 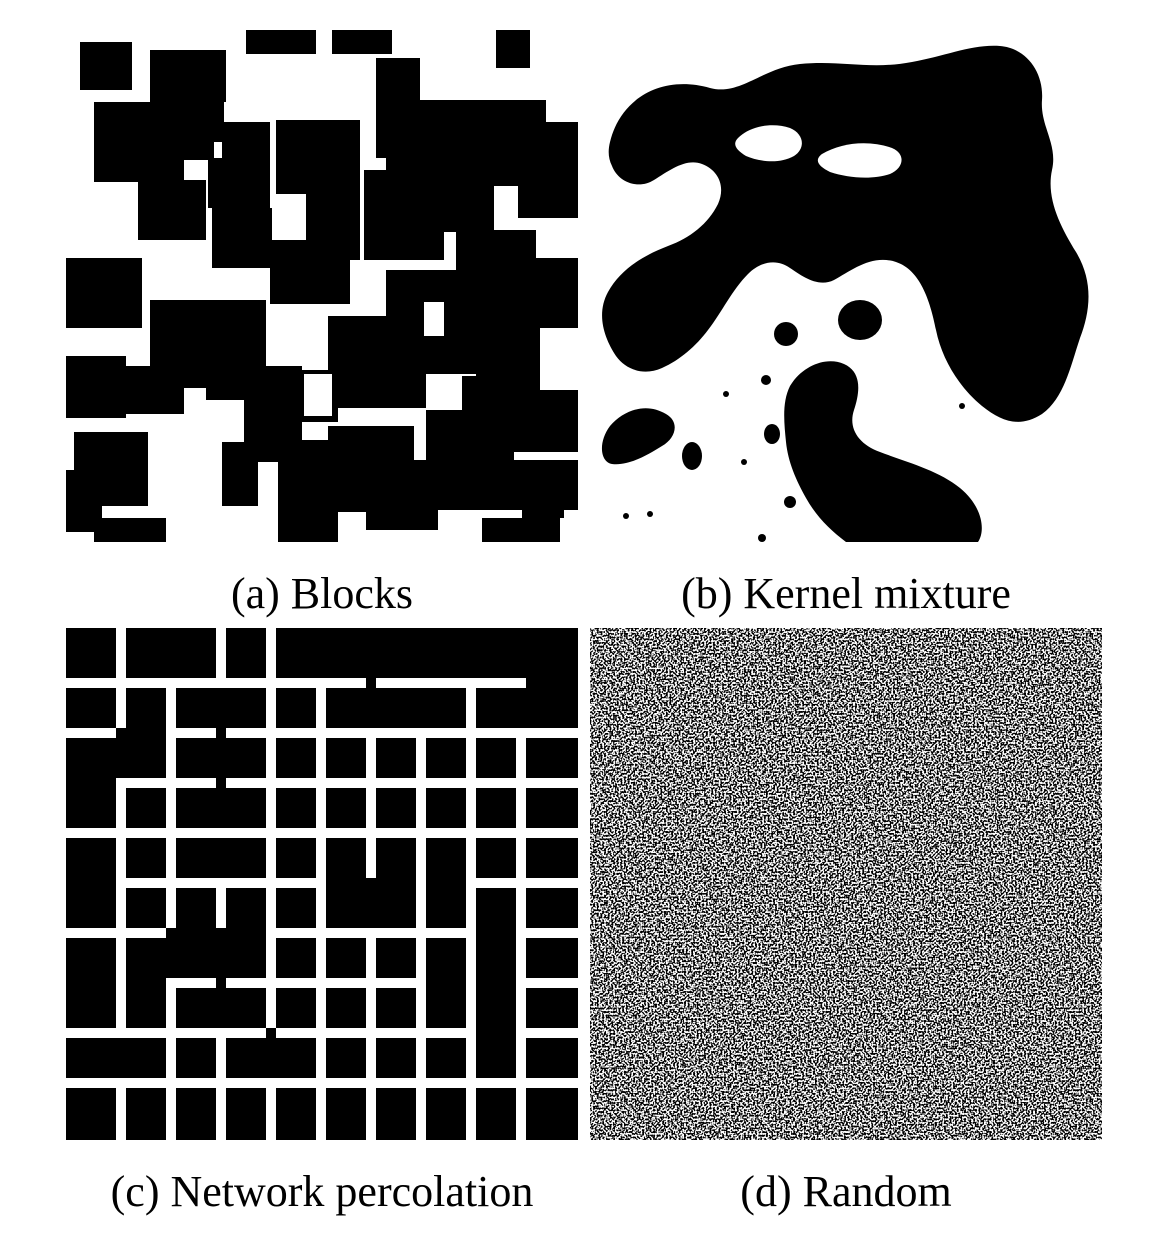 What do you see at coordinates (322, 593) in the screenshot?
I see `caption-blocks: (a) Blocks` at bounding box center [322, 593].